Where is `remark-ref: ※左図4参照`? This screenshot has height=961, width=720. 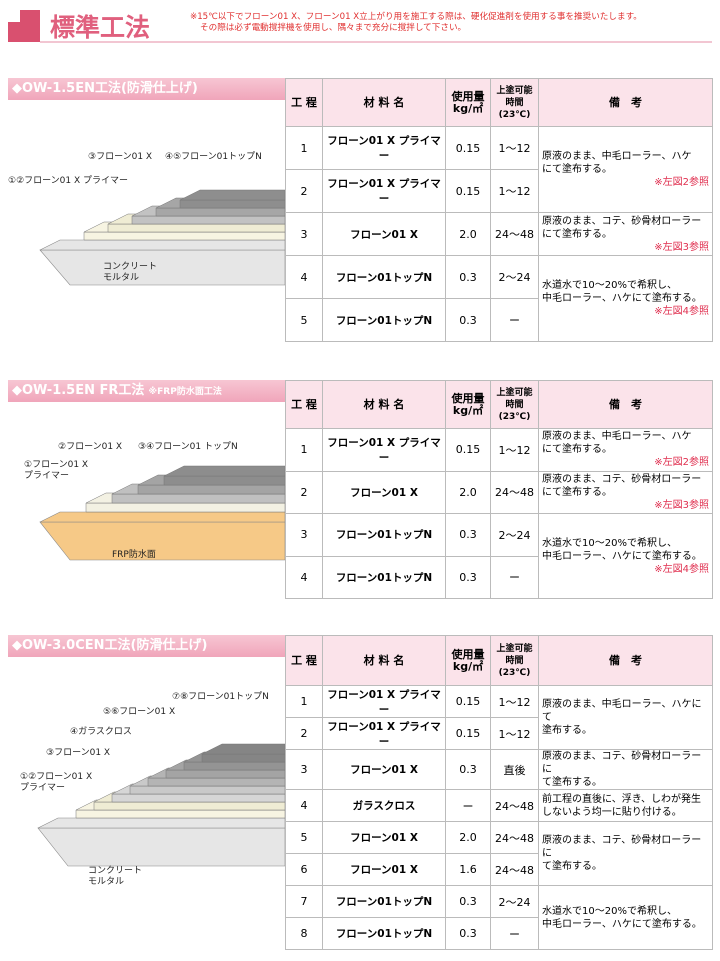
remark-ref: ※左図4参照 is located at coordinates (681, 569).